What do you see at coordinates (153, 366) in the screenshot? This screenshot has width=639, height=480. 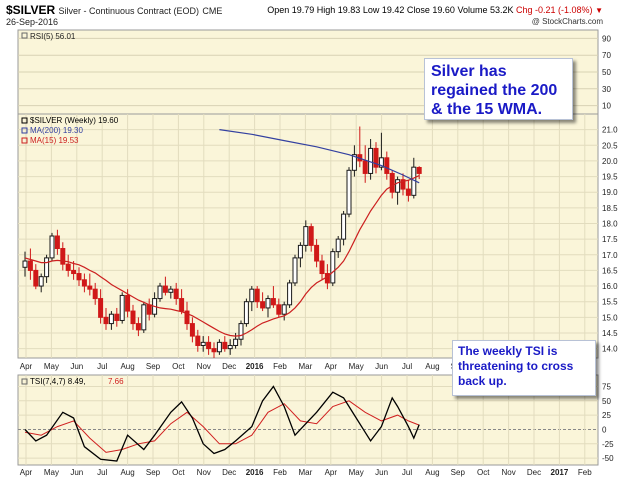 I see `month-label: Sep` at bounding box center [153, 366].